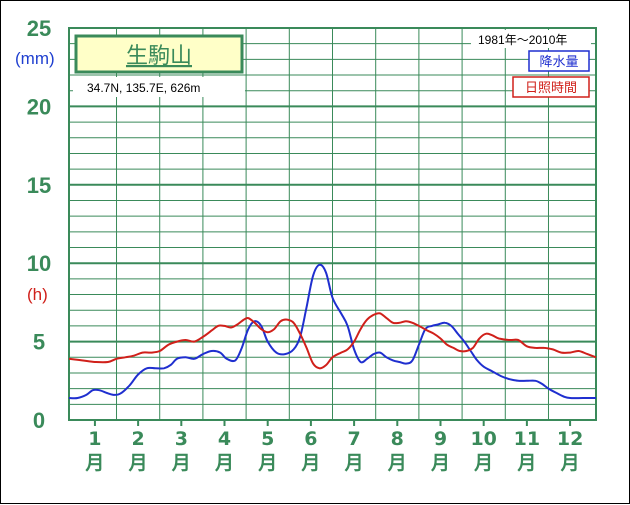  Describe the element at coordinates (143, 88) in the screenshot. I see `location-label: 34.7N, 135.7E, 626m` at that location.